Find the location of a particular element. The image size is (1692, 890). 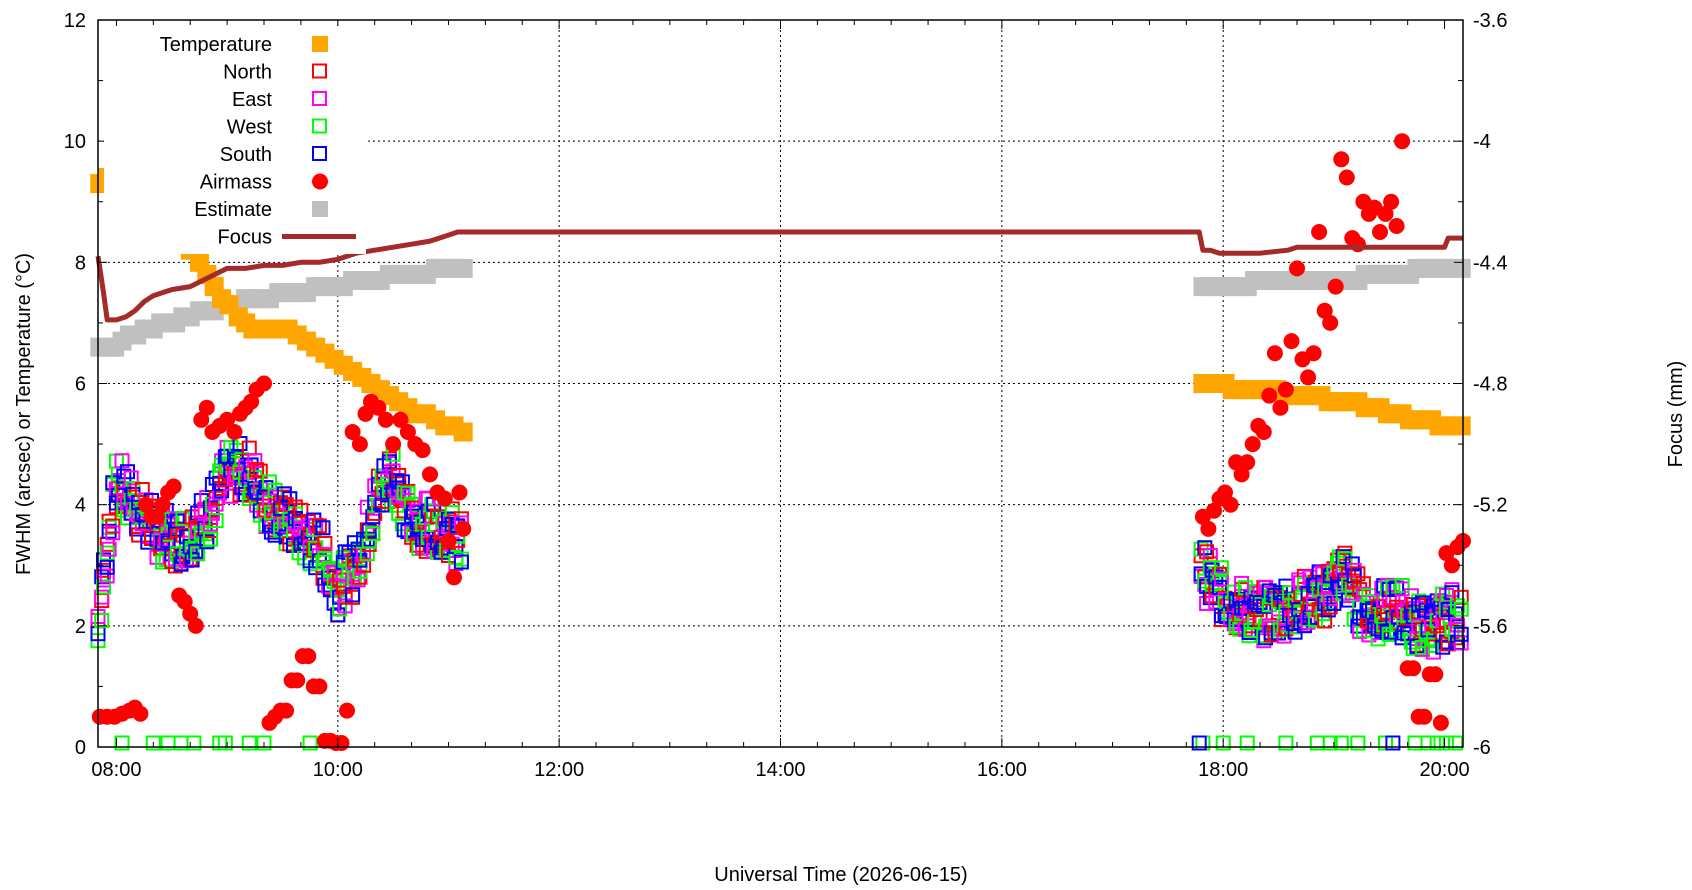

y-tick-label: 6 is located at coordinates (80, 385).